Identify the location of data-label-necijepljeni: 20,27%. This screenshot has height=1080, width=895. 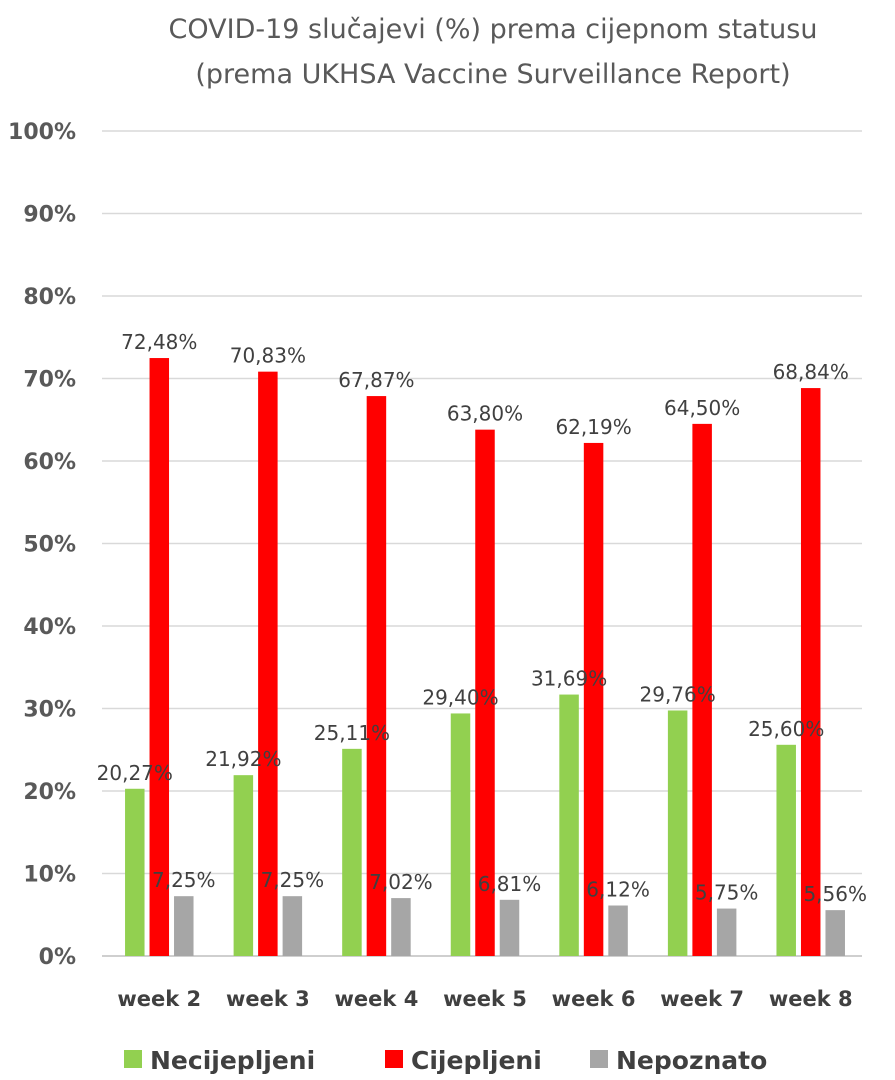
(135, 773).